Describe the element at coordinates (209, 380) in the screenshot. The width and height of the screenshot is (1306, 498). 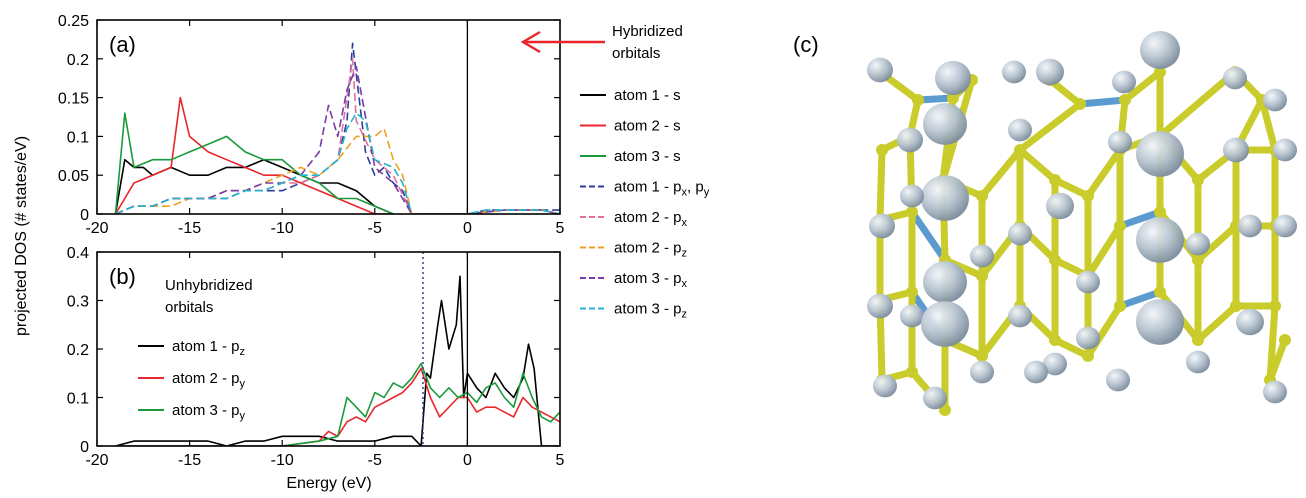
I see `legend-entry: atom 2 - py` at that location.